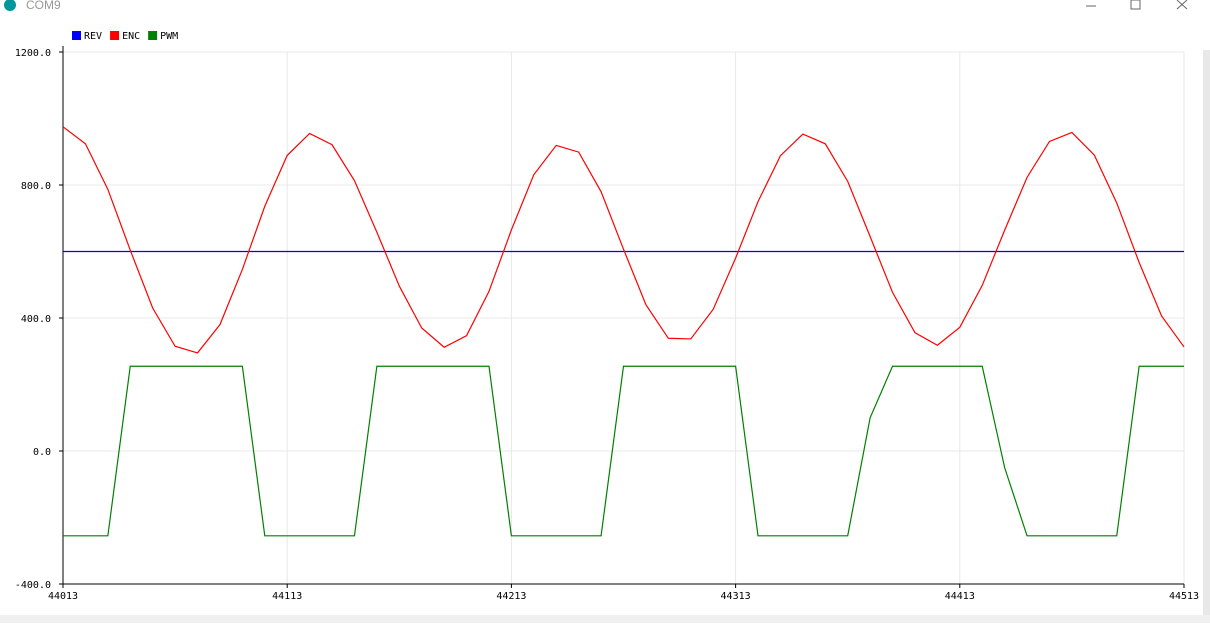  What do you see at coordinates (960, 596) in the screenshot?
I see `x-tick-label: 44413` at bounding box center [960, 596].